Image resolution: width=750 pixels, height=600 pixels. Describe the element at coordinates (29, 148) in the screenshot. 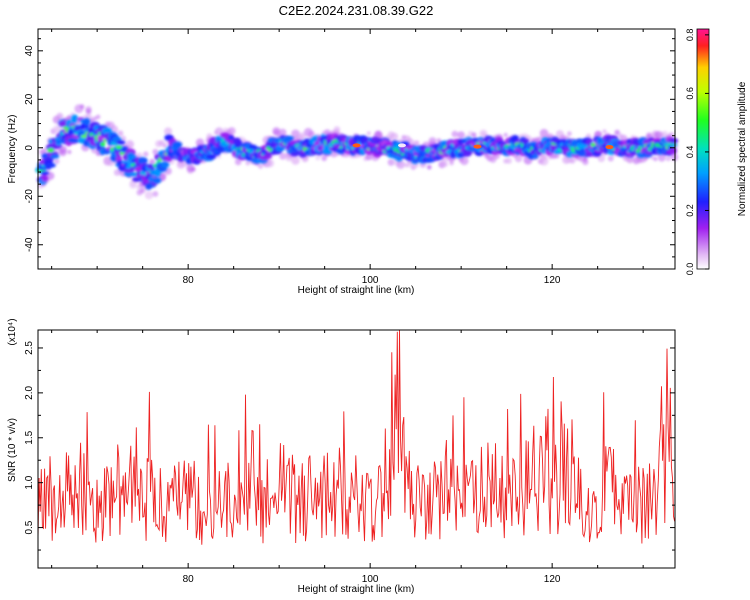

I see `heatmap-y-tick-label: 0` at that location.